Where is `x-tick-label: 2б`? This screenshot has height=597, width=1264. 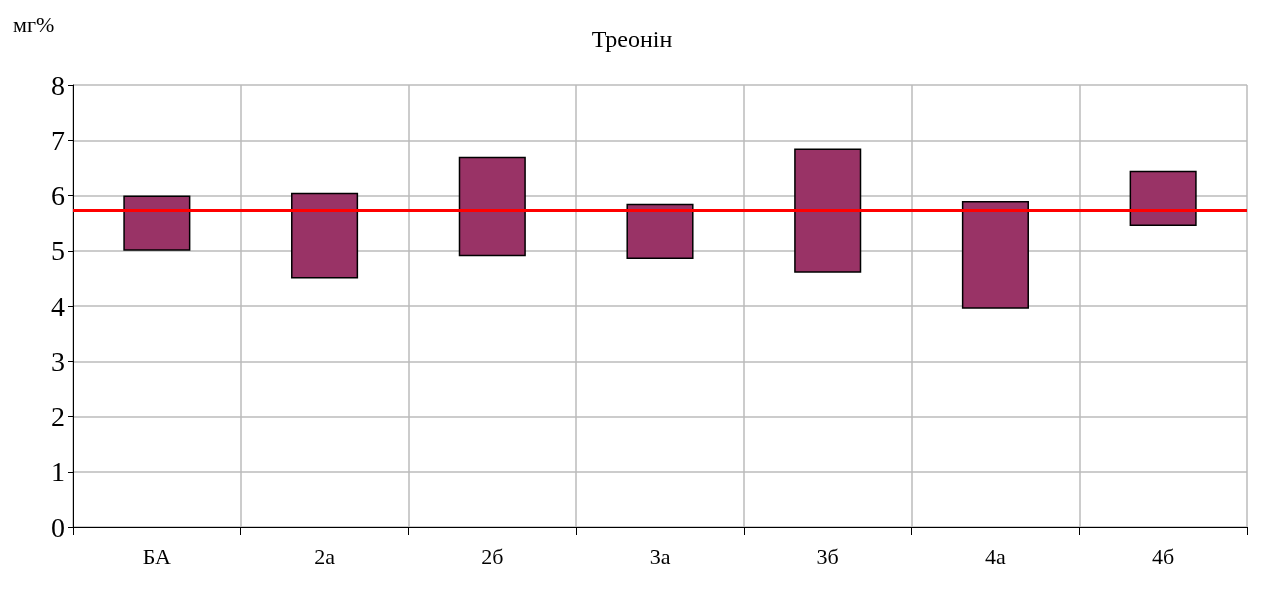
x-tick-label: 2б is located at coordinates (492, 556).